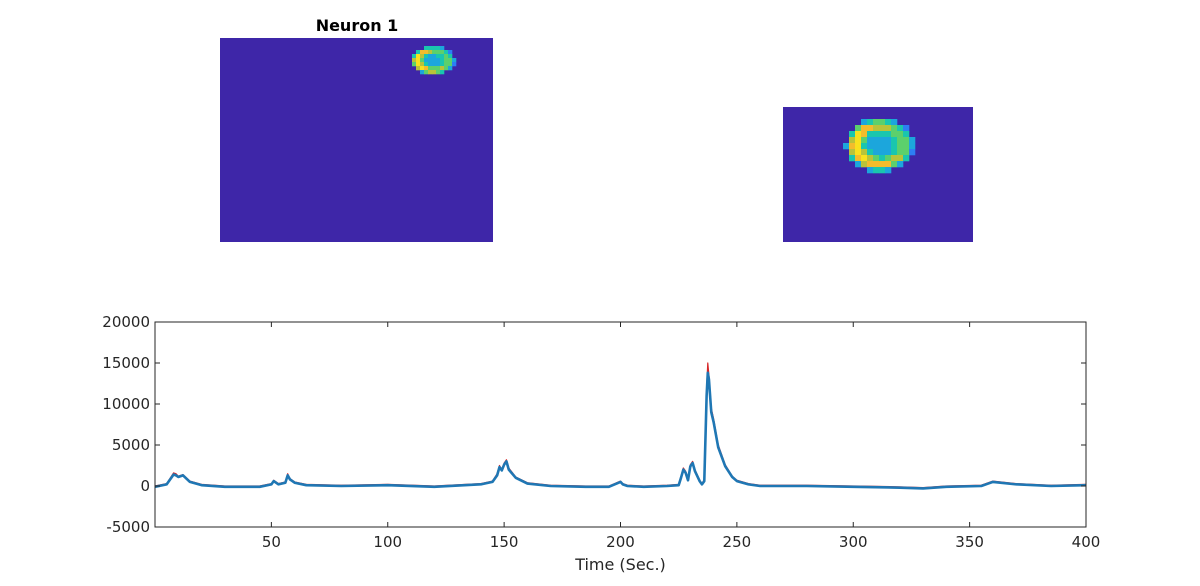 Image resolution: width=1200 pixels, height=586 pixels. Describe the element at coordinates (126, 363) in the screenshot. I see `y-tick-label: 15000` at that location.